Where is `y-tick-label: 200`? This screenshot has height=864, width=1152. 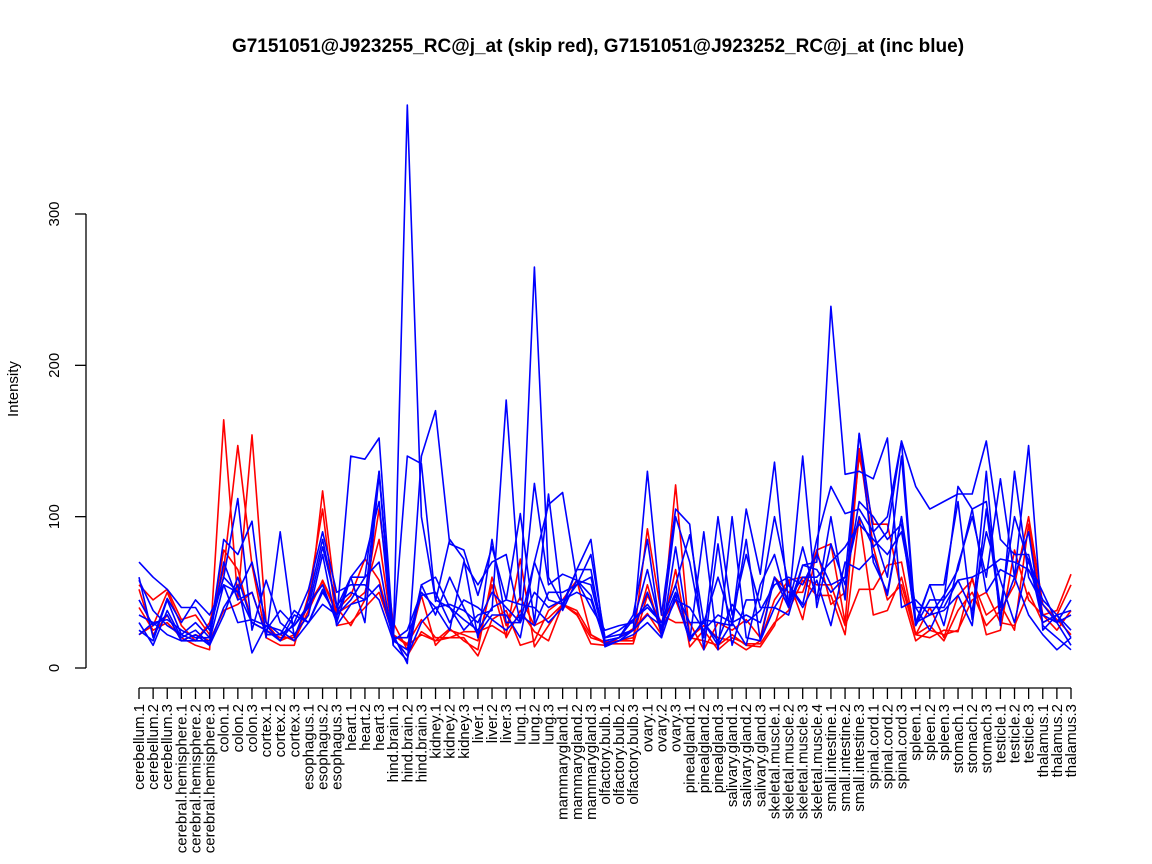
y-tick-label: 200 is located at coordinates (54, 365).